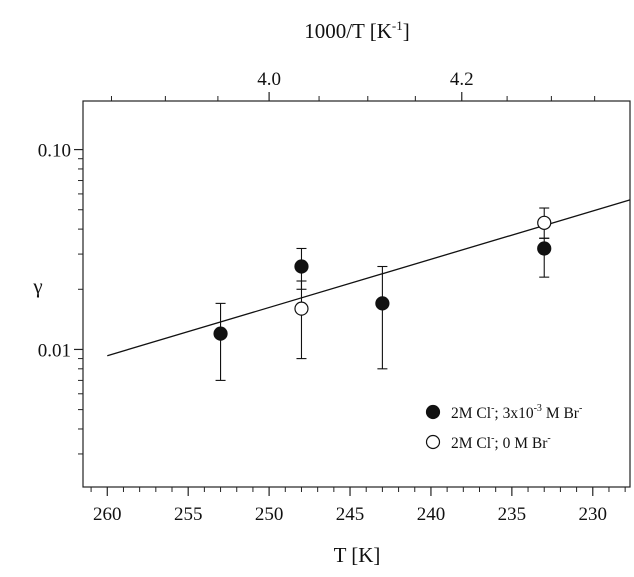  What do you see at coordinates (503, 427) in the screenshot?
I see `legend: 2M Cl-; 3x10-3 M Br- 2M Cl-; 0 M Br-` at bounding box center [503, 427].